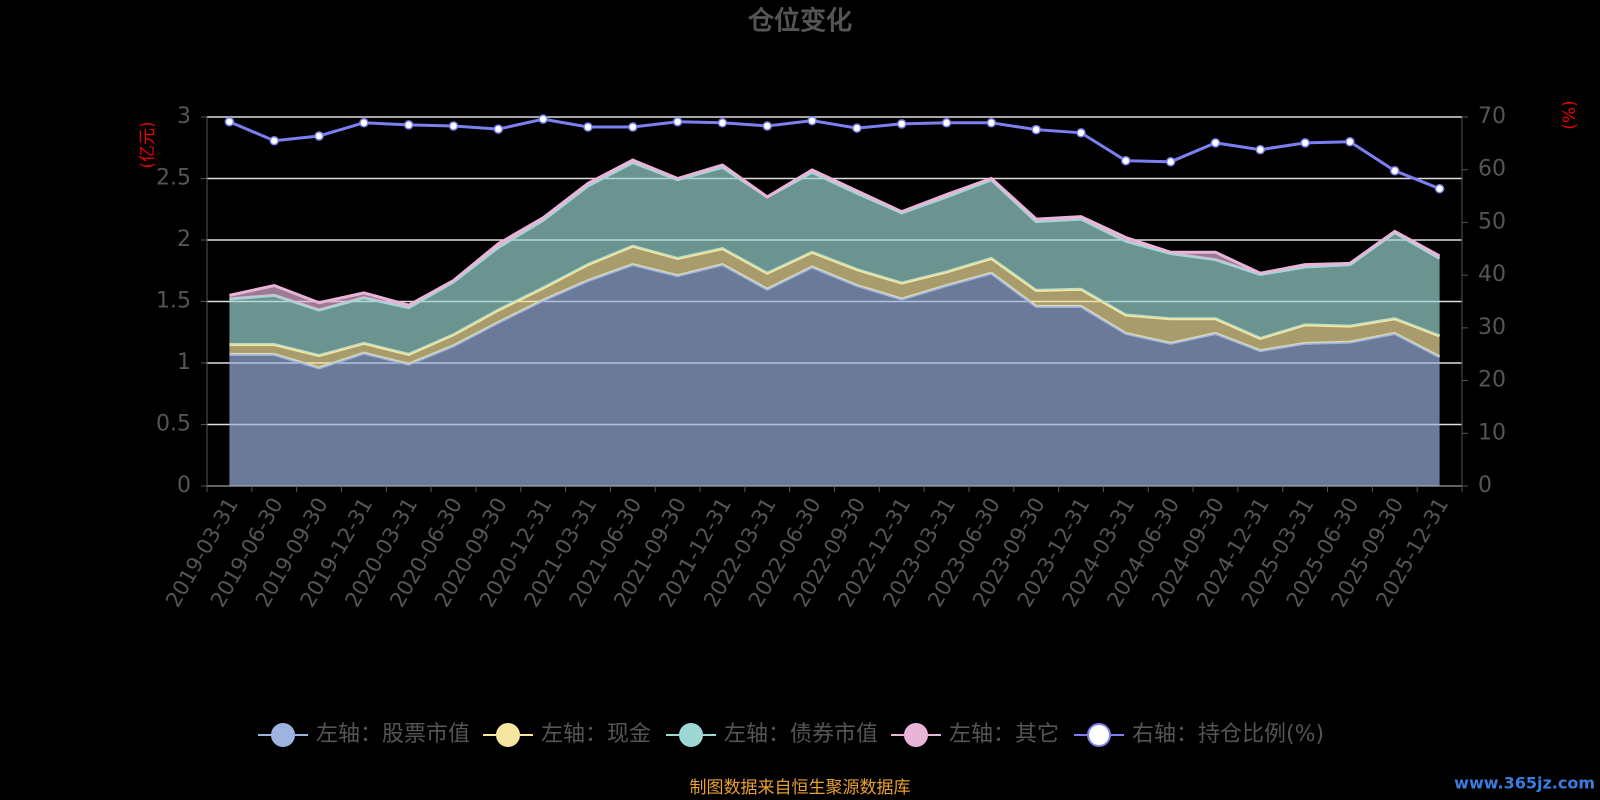 Image resolution: width=1600 pixels, height=800 pixels. Describe the element at coordinates (184, 239) in the screenshot. I see `y-tick-label: 2` at that location.